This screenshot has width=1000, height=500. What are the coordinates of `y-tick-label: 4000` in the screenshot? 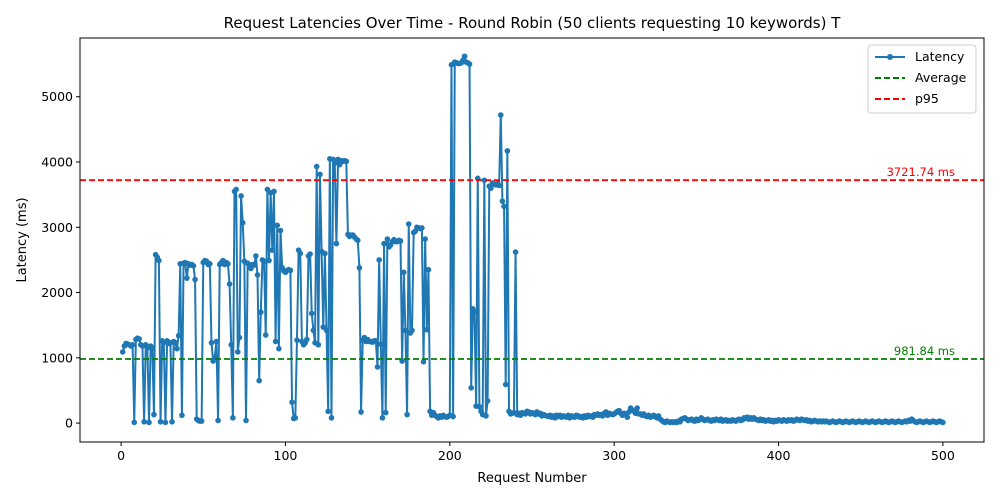 It's located at (57, 162).